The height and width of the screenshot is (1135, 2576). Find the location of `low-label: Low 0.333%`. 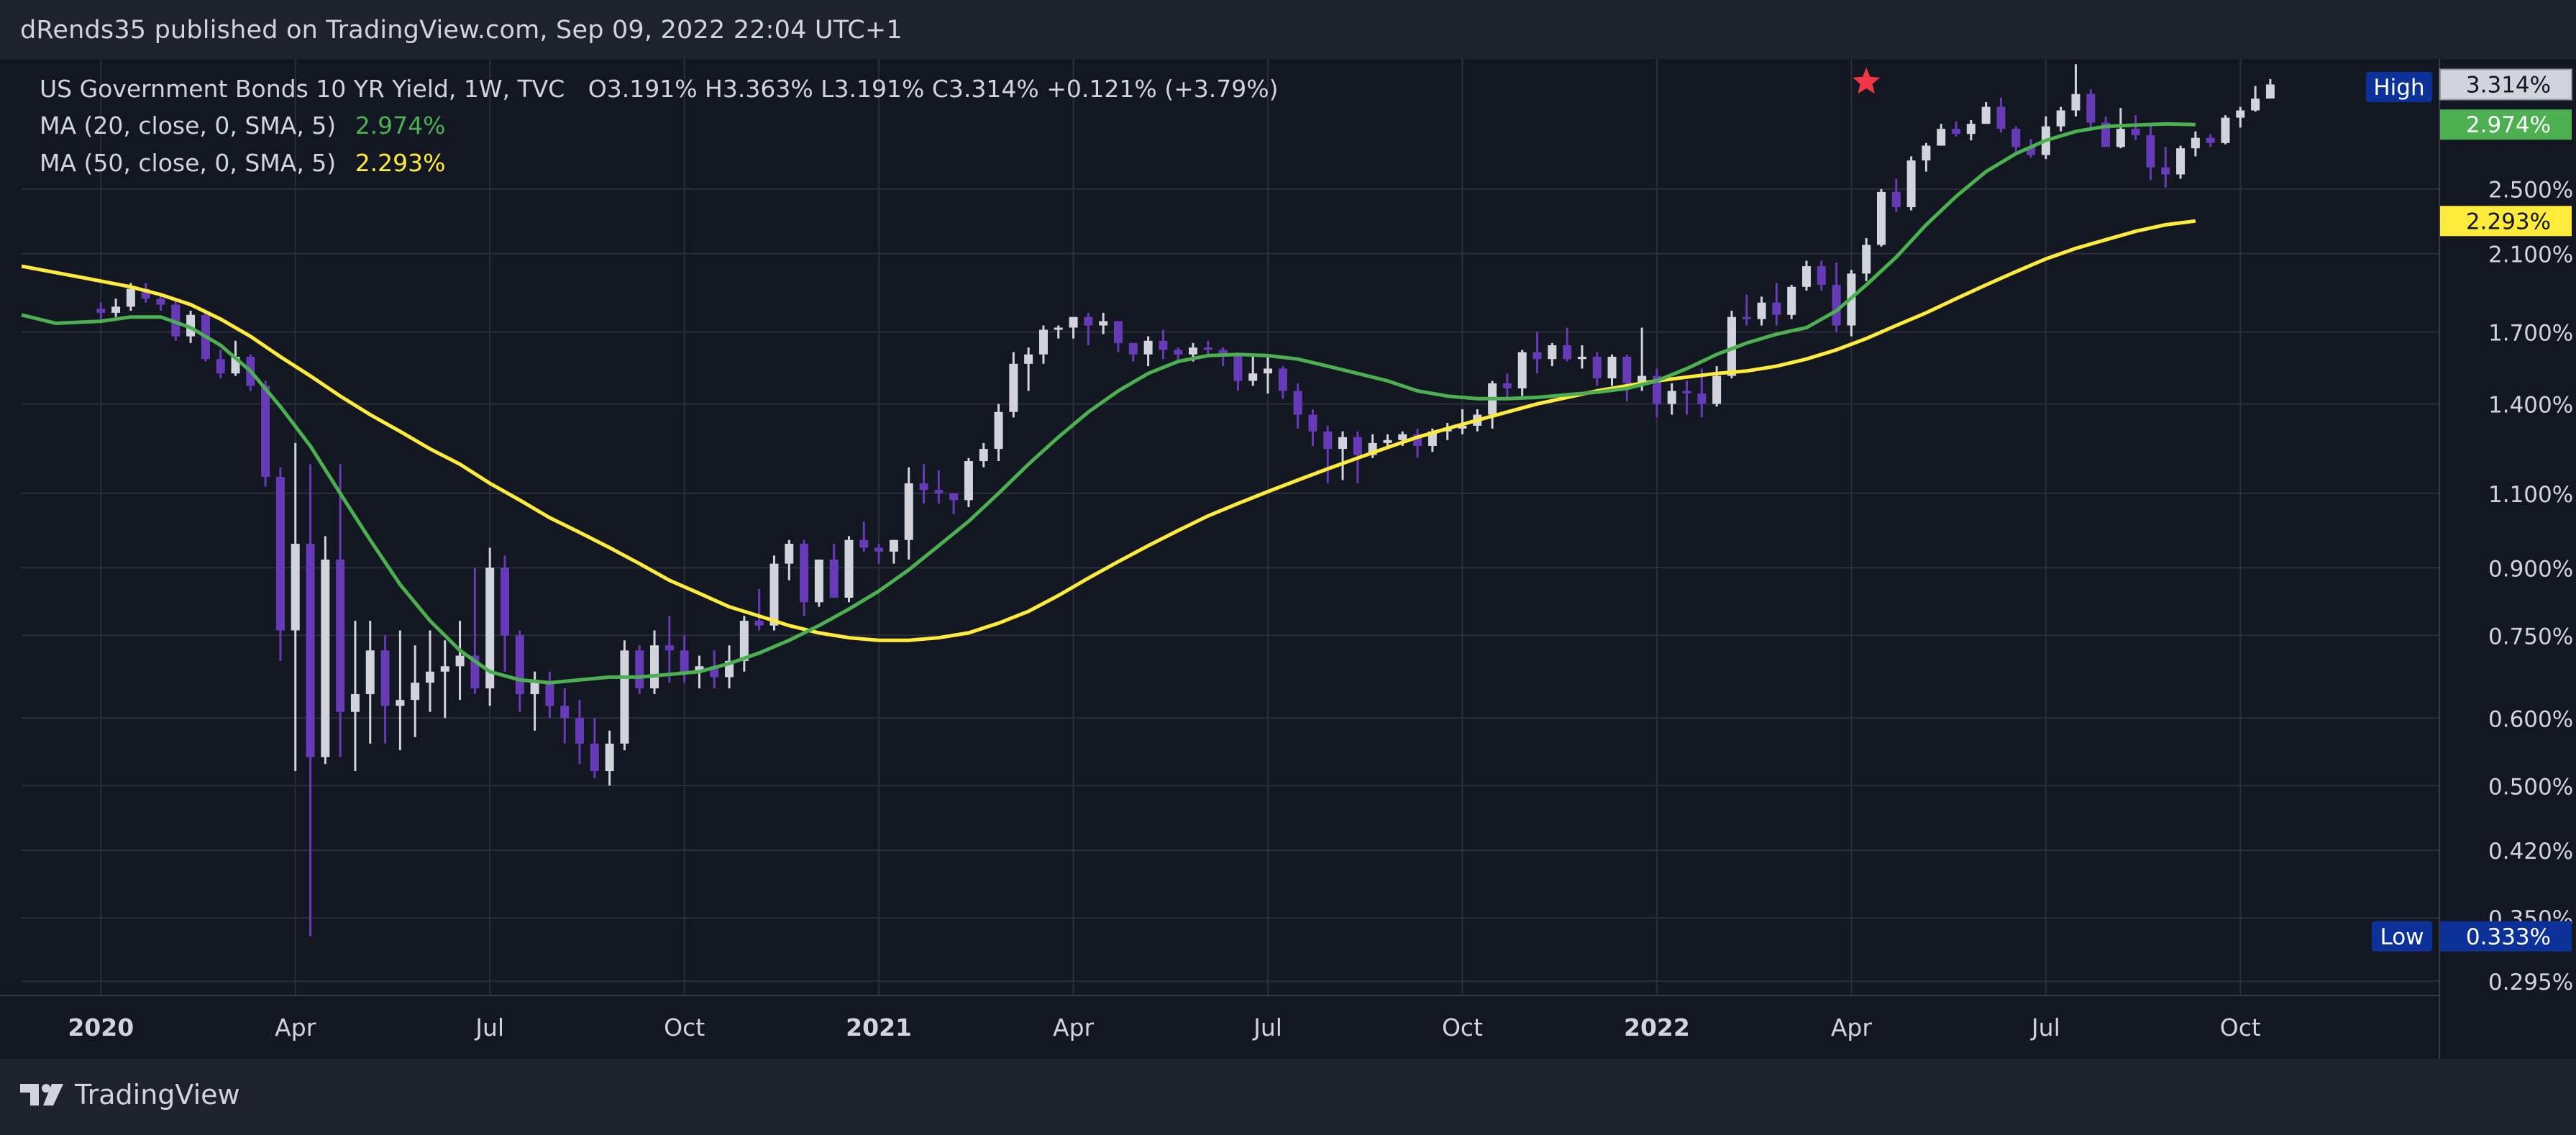

low-label: Low 0.333% is located at coordinates (2472, 936).